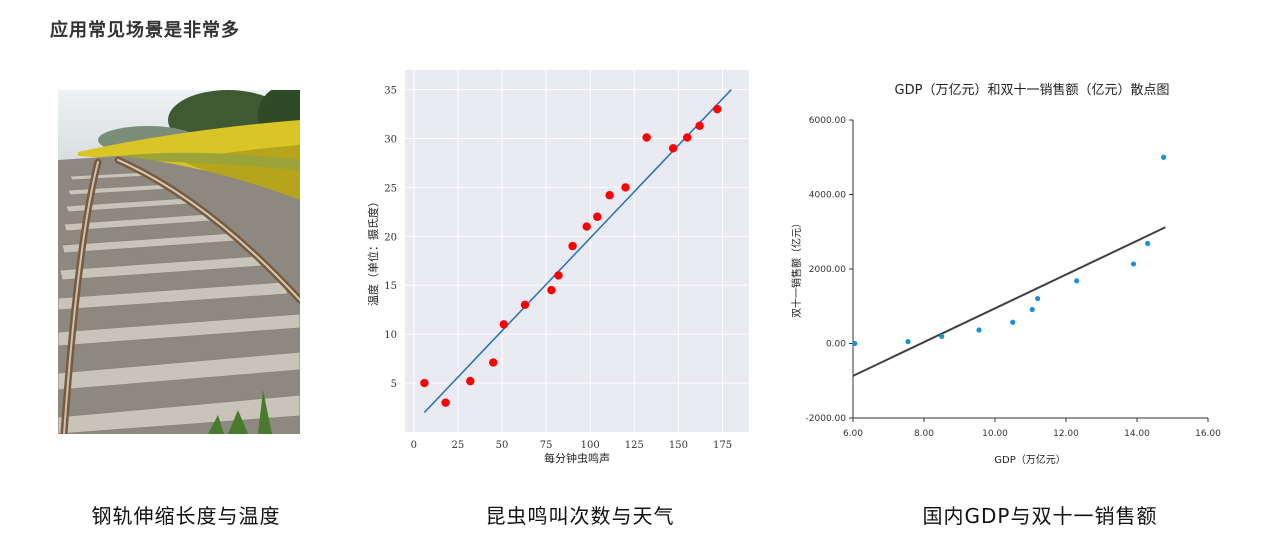 The width and height of the screenshot is (1288, 549). I want to click on cricket-x-tick: 150, so click(678, 445).